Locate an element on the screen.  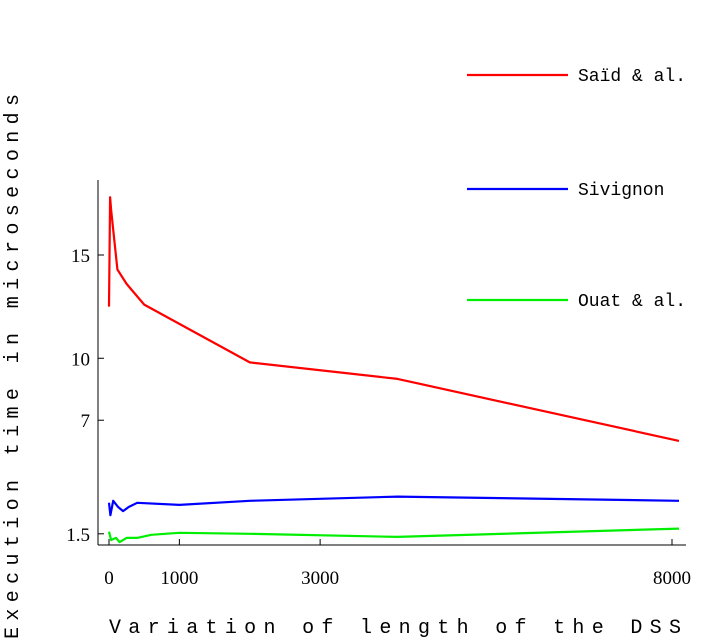
legend: Saïd & al. Sivignon Ouat & al. is located at coordinates (576, 189).